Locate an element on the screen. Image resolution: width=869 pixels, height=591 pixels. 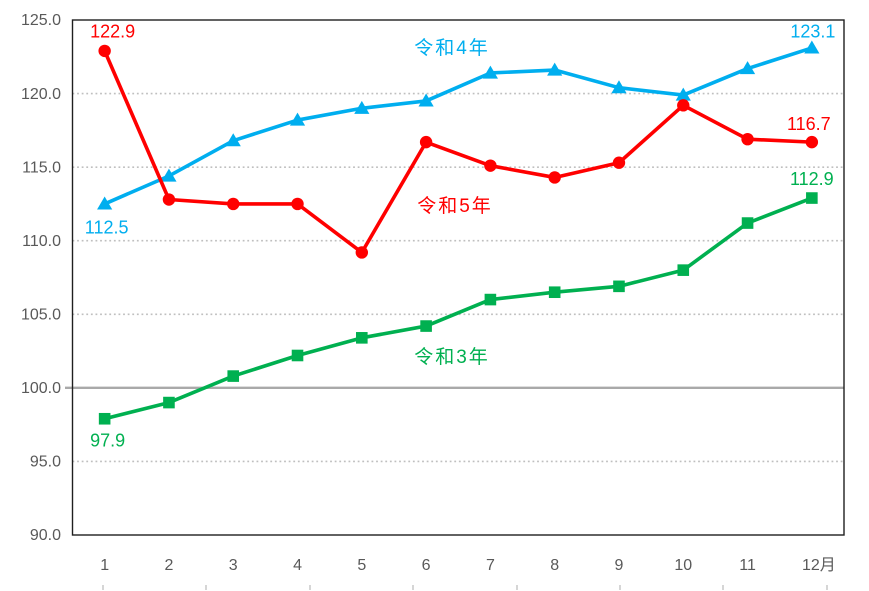
x-tick-label-8: 8 is located at coordinates (554, 565).